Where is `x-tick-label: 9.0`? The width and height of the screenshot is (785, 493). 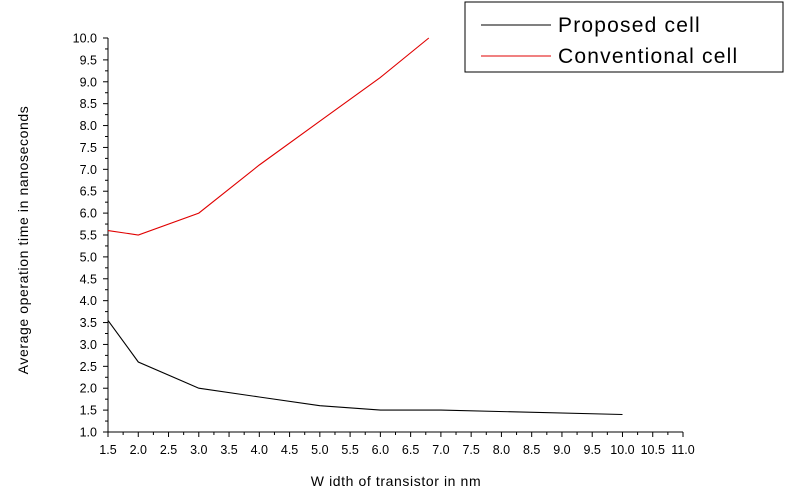
x-tick-label: 9.0 is located at coordinates (561, 450).